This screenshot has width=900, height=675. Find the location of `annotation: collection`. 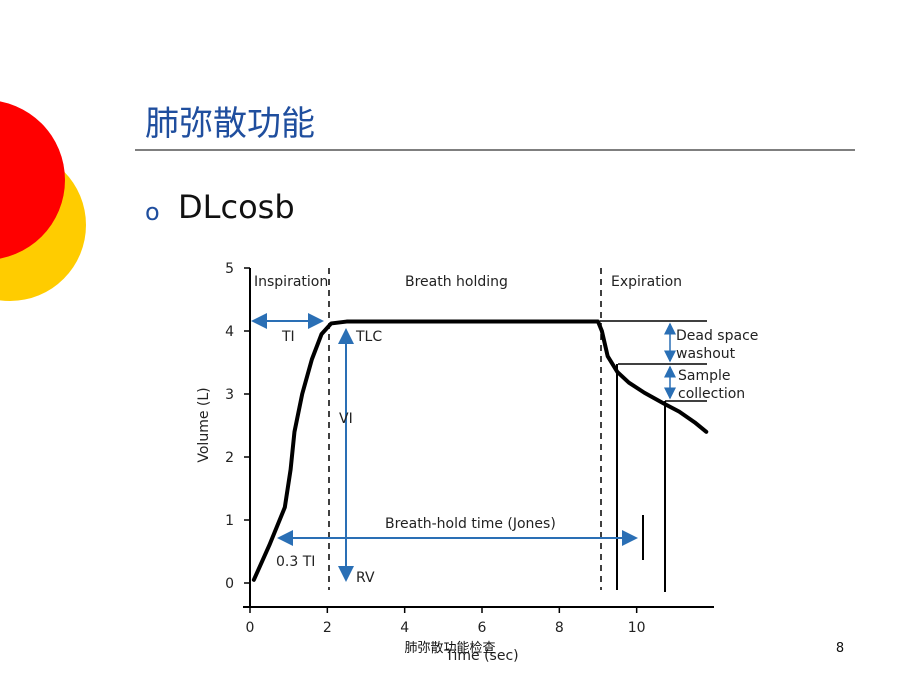

annotation: collection is located at coordinates (711, 394).